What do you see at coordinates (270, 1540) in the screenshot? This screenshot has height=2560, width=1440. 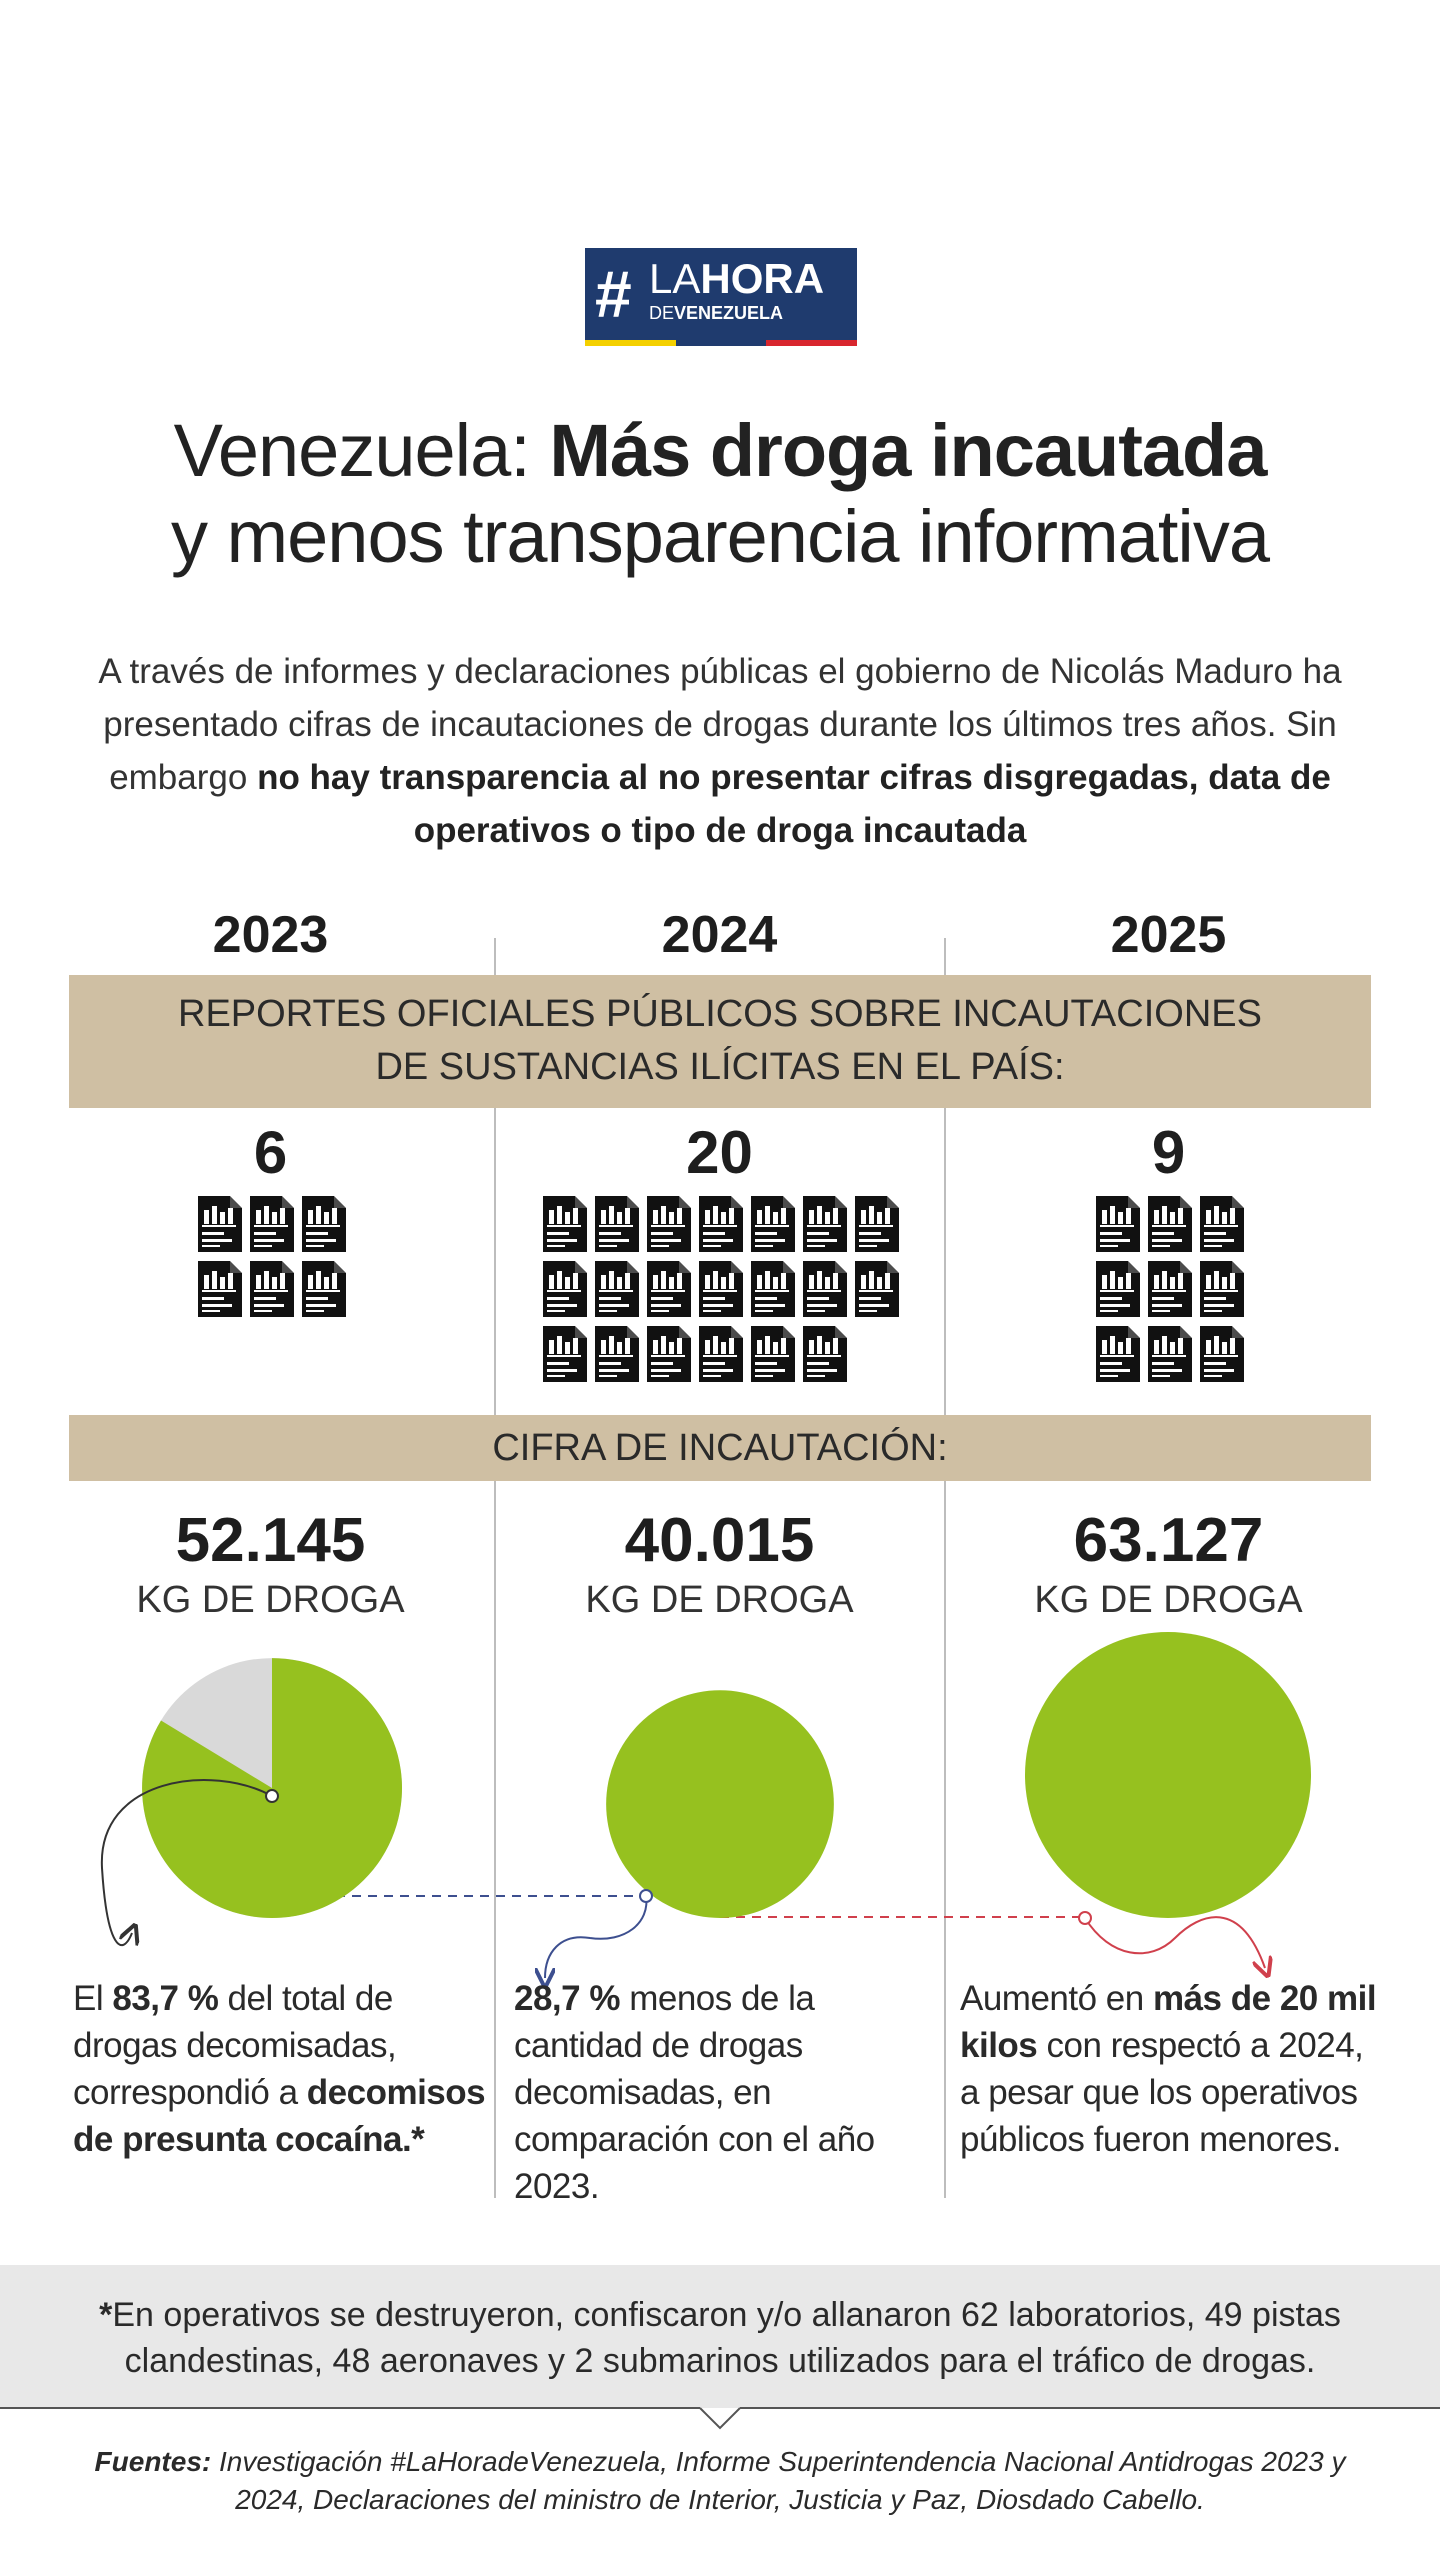 I see `seizure-value: 52.145` at bounding box center [270, 1540].